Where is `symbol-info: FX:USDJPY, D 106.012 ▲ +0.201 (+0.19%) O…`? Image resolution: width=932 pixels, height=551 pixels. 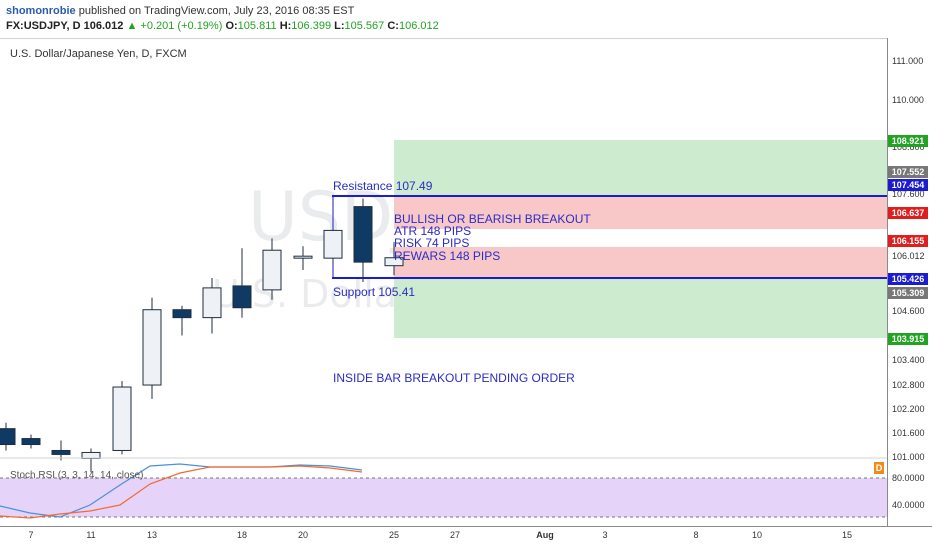
symbol-info: FX:USDJPY, D 106.012 ▲ +0.201 (+0.19%) O… is located at coordinates (222, 26).